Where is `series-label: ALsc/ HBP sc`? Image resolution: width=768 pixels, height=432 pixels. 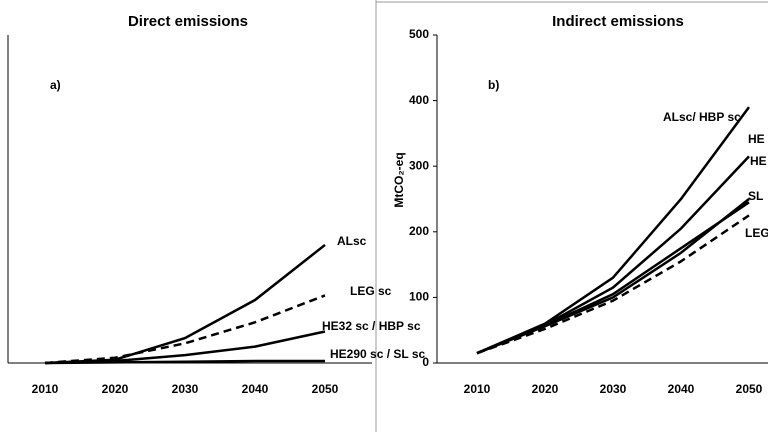
series-label: ALsc/ HBP sc is located at coordinates (702, 117).